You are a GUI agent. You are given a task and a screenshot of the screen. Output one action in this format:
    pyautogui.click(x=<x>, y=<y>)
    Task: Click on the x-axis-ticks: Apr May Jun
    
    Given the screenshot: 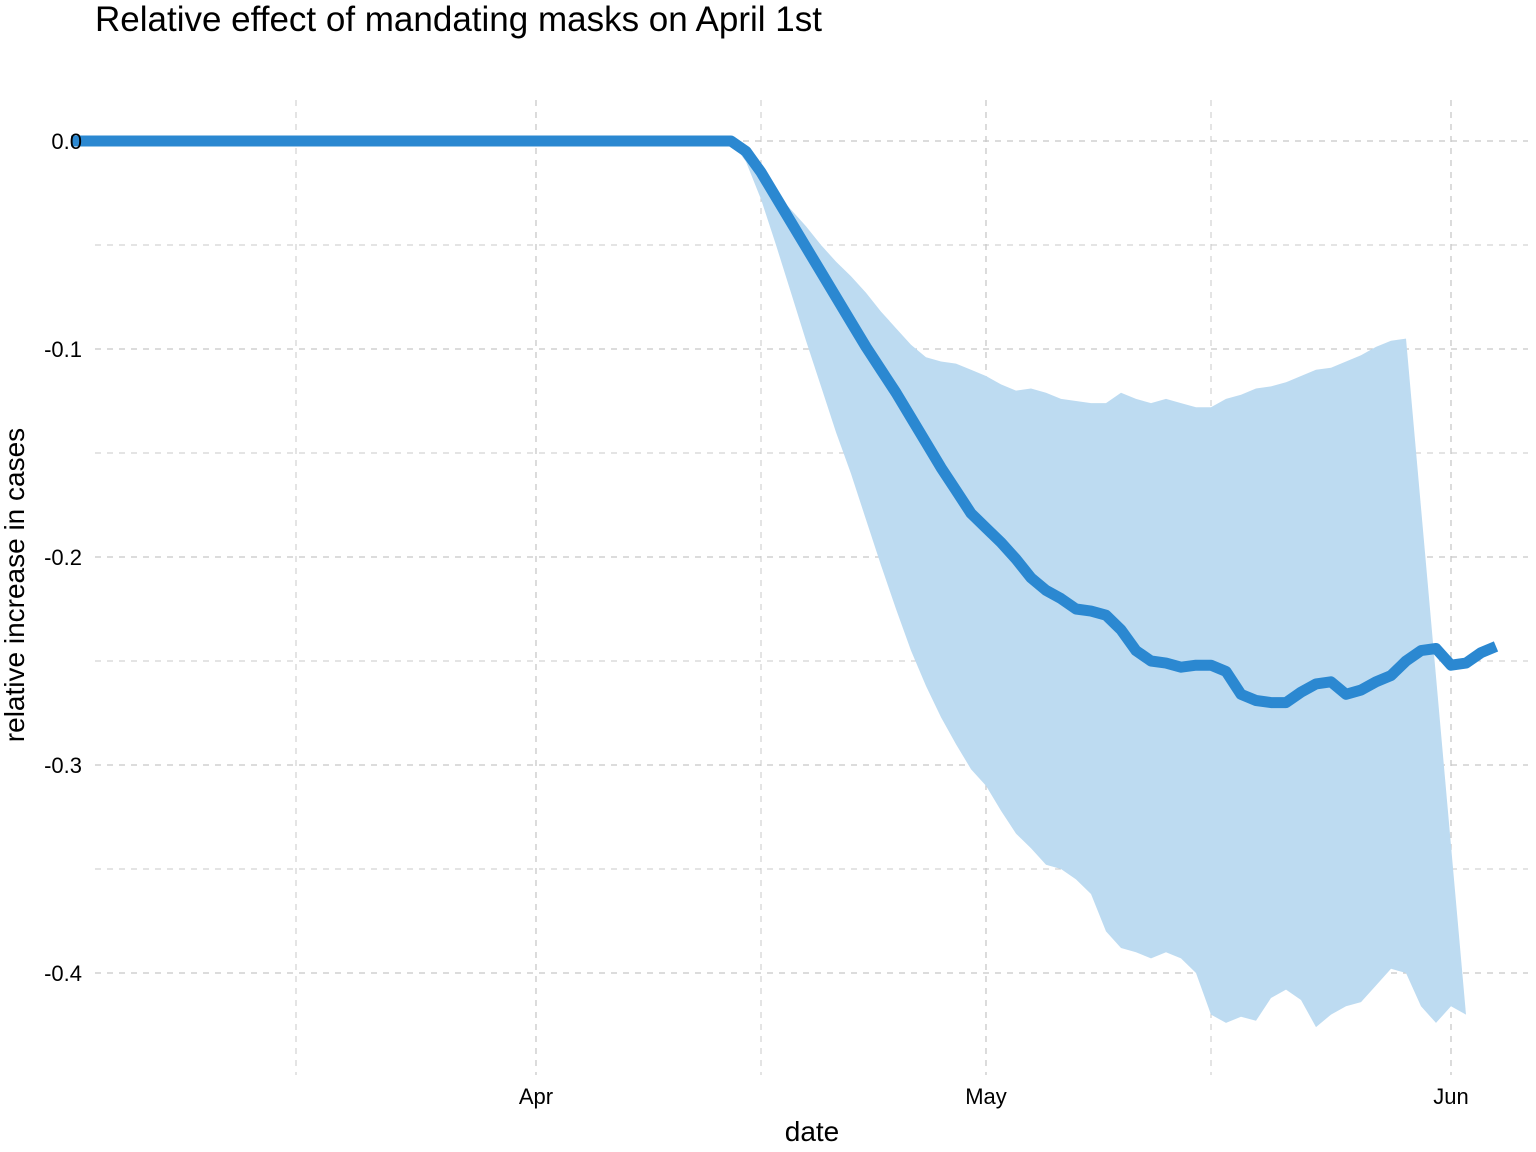 What is the action you would take?
    pyautogui.click(x=994, y=1096)
    